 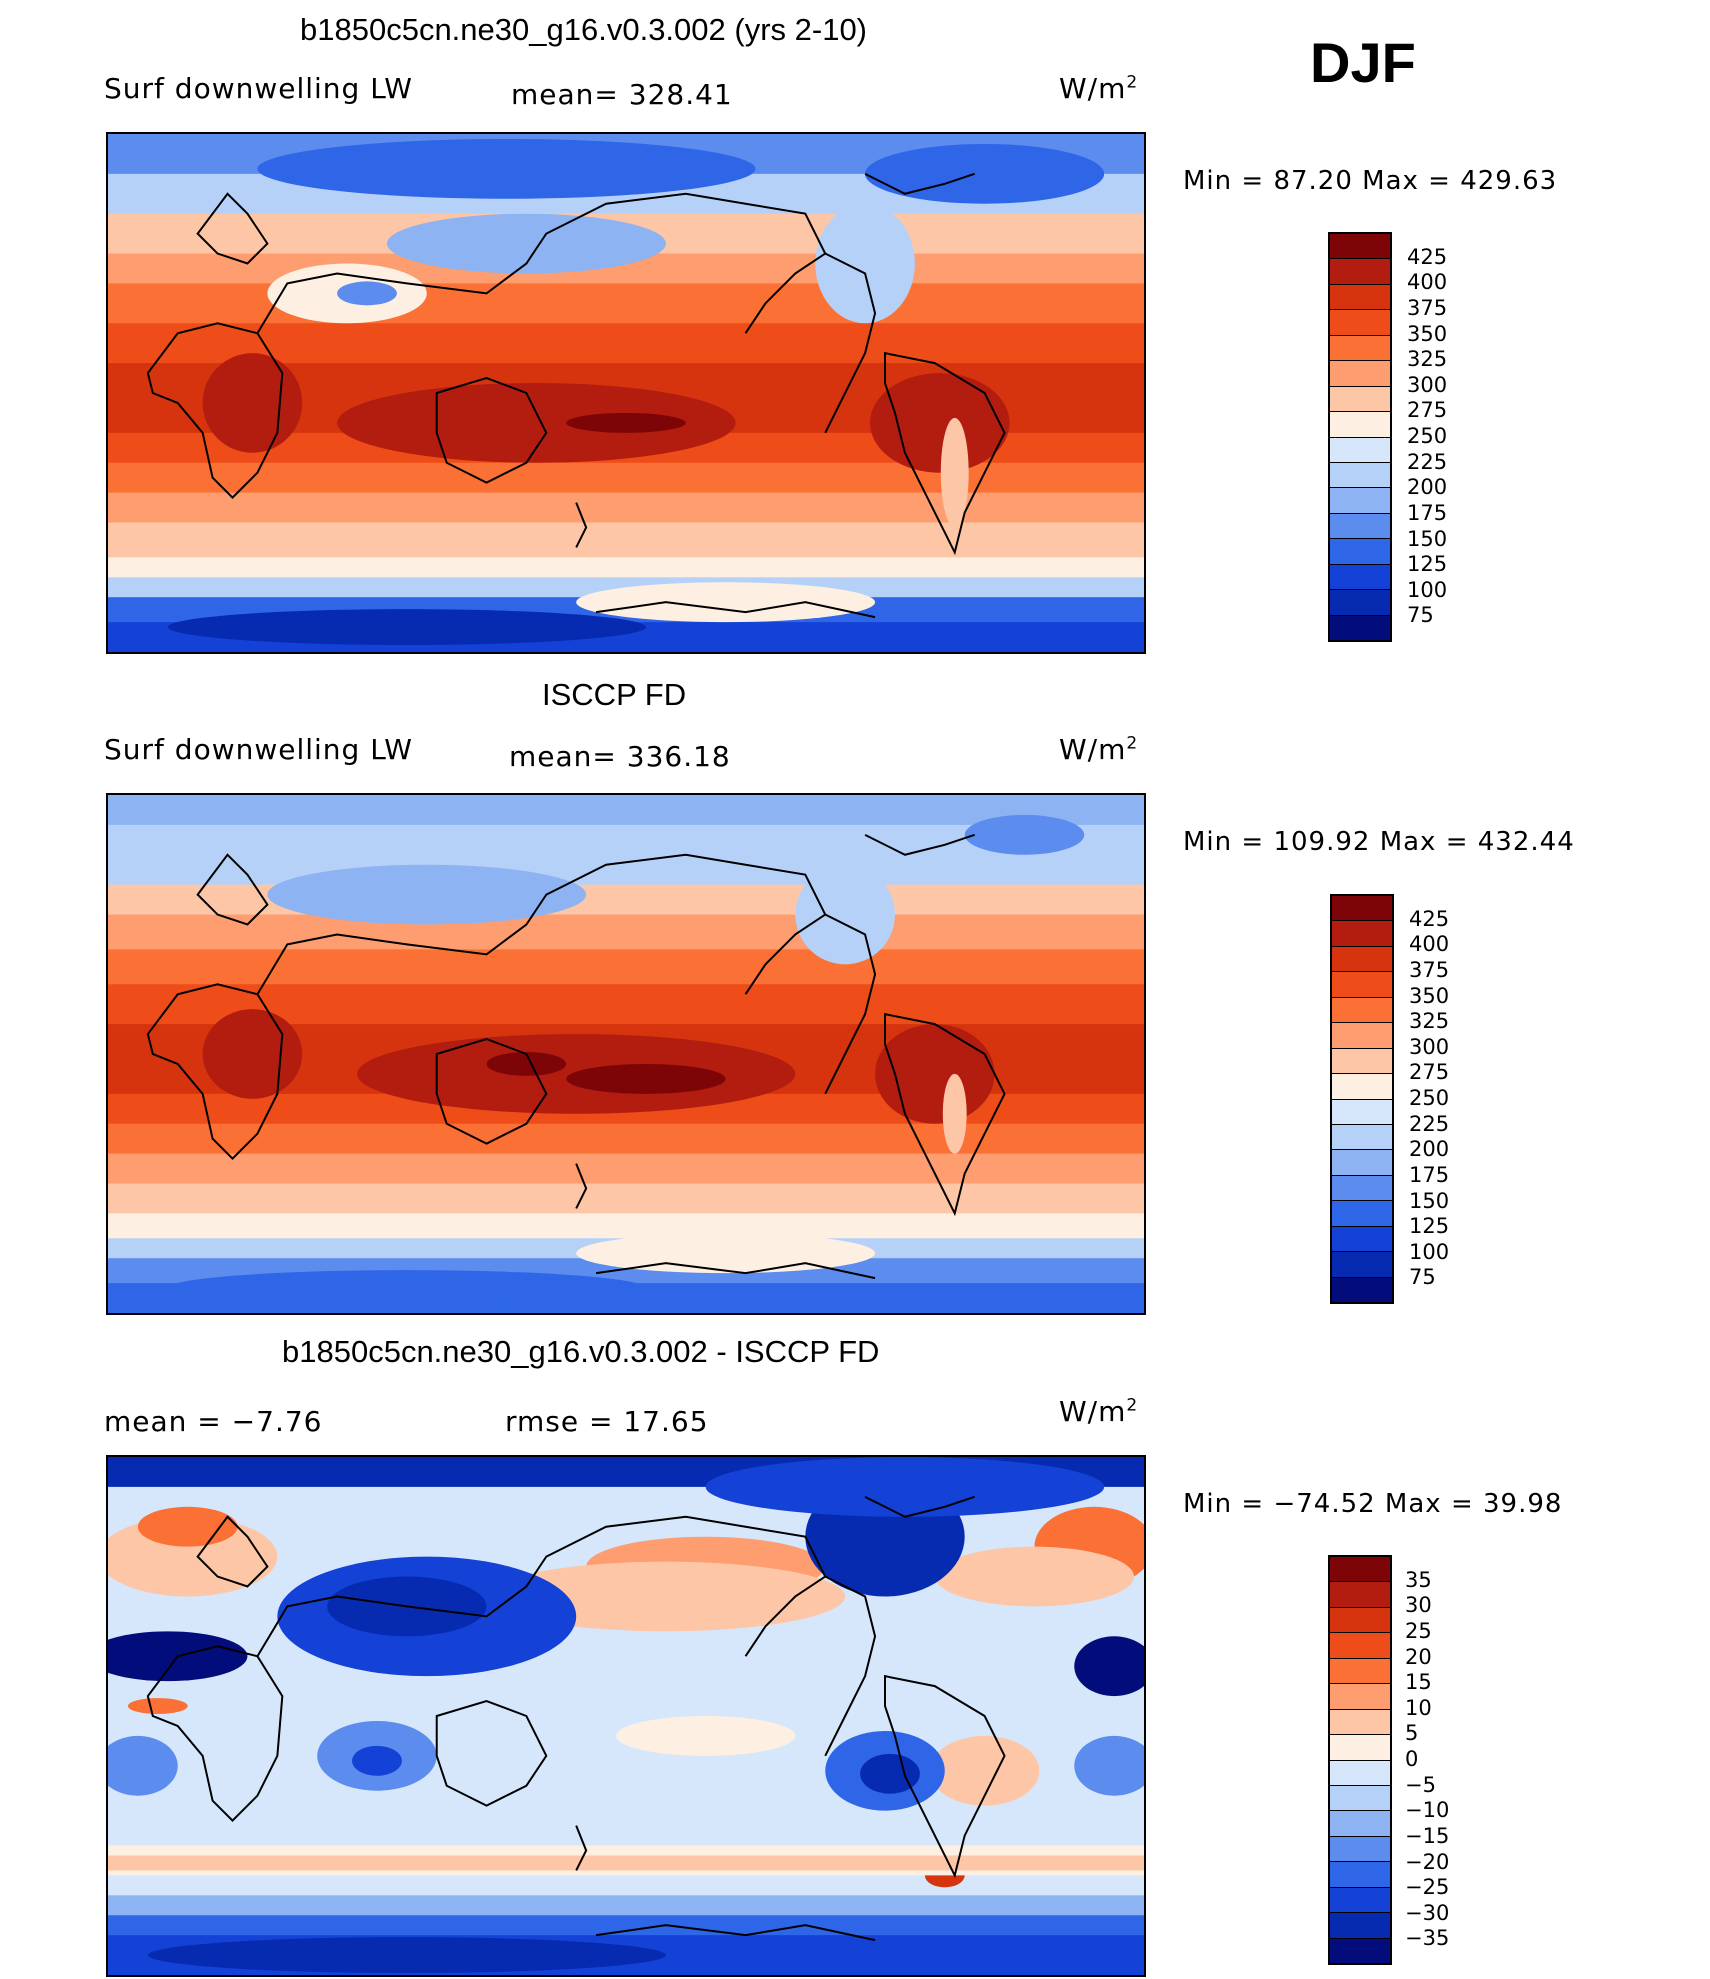 What do you see at coordinates (1427, 1912) in the screenshot?
I see `colorbar-tick-label: −30` at bounding box center [1427, 1912].